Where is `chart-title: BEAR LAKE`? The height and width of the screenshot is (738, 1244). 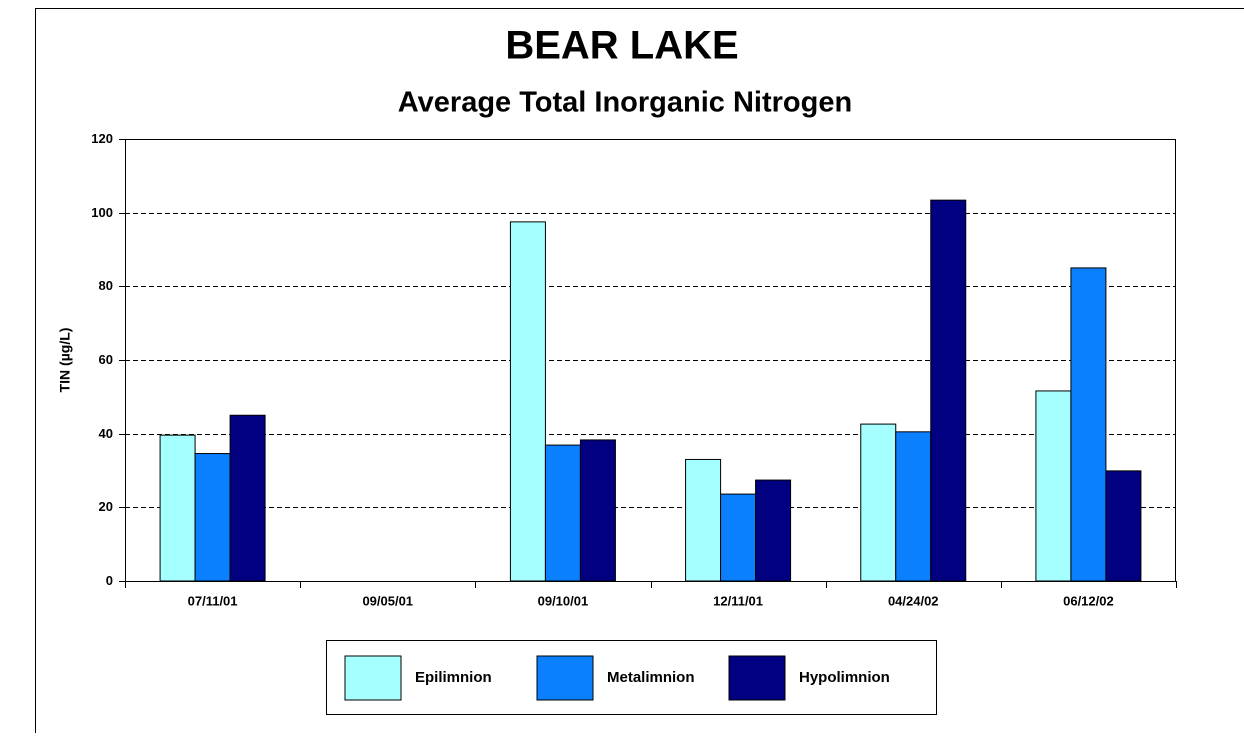 chart-title: BEAR LAKE is located at coordinates (621, 46).